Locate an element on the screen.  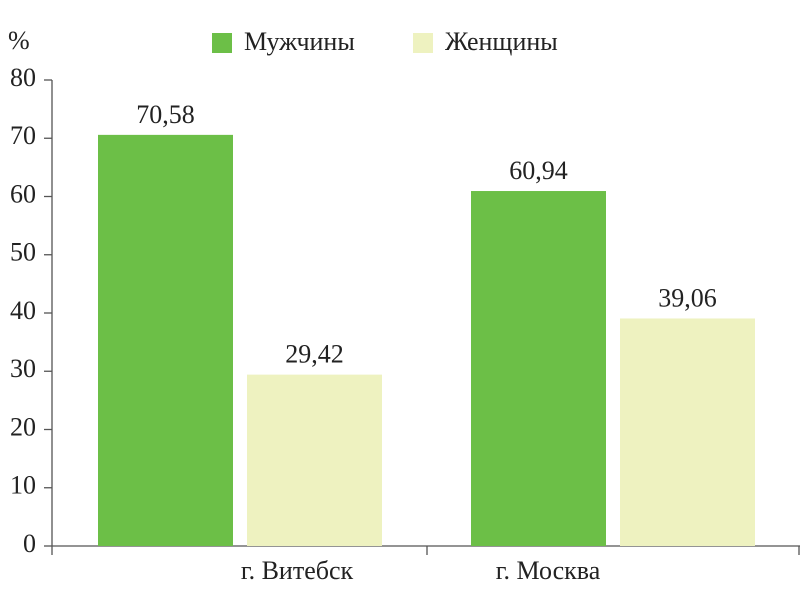
y-tick-label: 70 is located at coordinates (23, 135).